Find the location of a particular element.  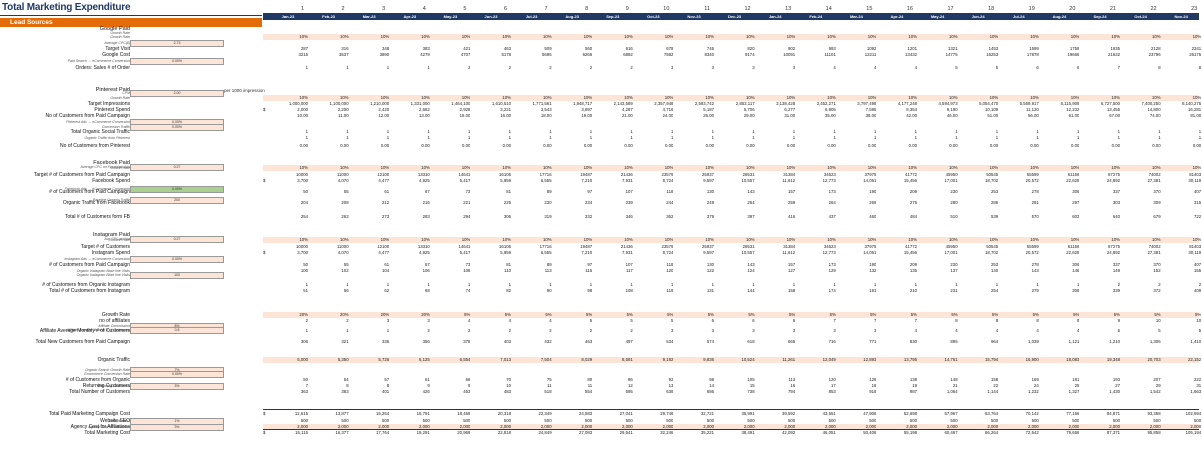

cell-value: 84,871 is located at coordinates (1113, 413).